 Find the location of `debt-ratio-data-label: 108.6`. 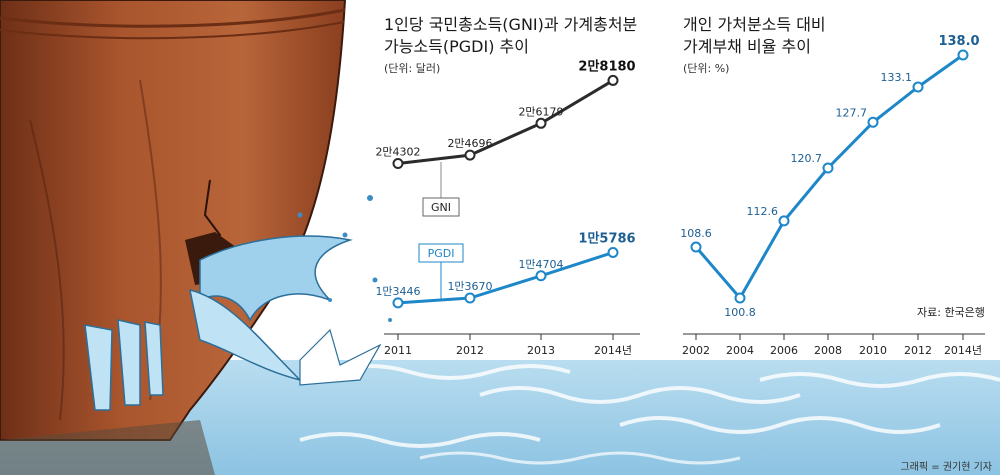

debt-ratio-data-label: 108.6 is located at coordinates (696, 233).